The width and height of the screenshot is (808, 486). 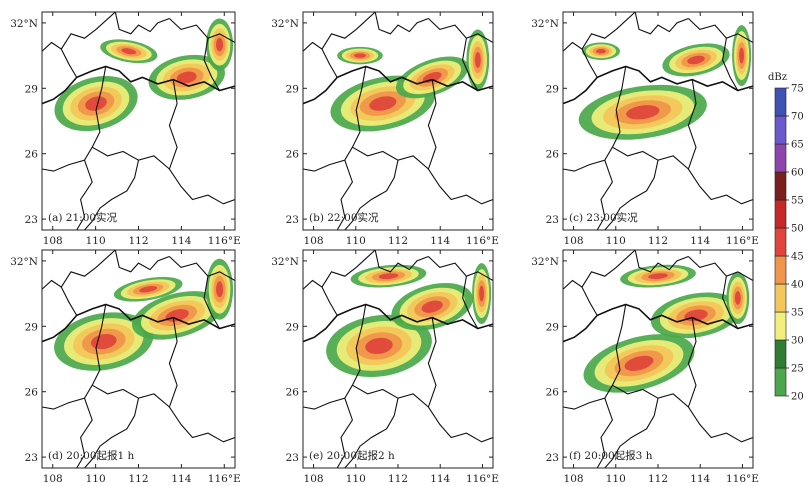 I want to click on map-panel-2: 108 110 112 114 116°E 32°N 29 26 23 (b) 22:00实况, so click(x=385, y=129).